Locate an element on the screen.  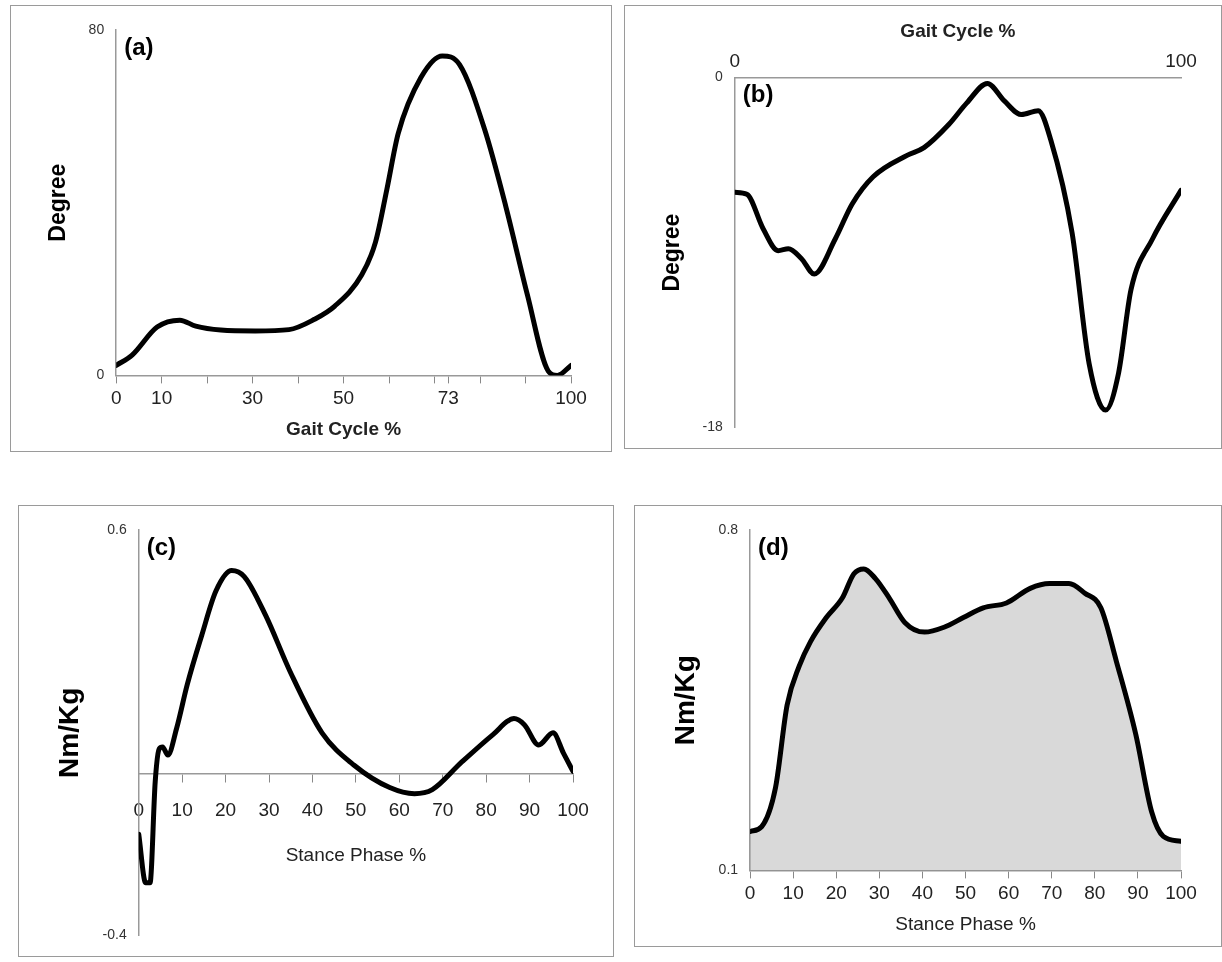
y-tick-label: -0.4 is located at coordinates (114, 934).